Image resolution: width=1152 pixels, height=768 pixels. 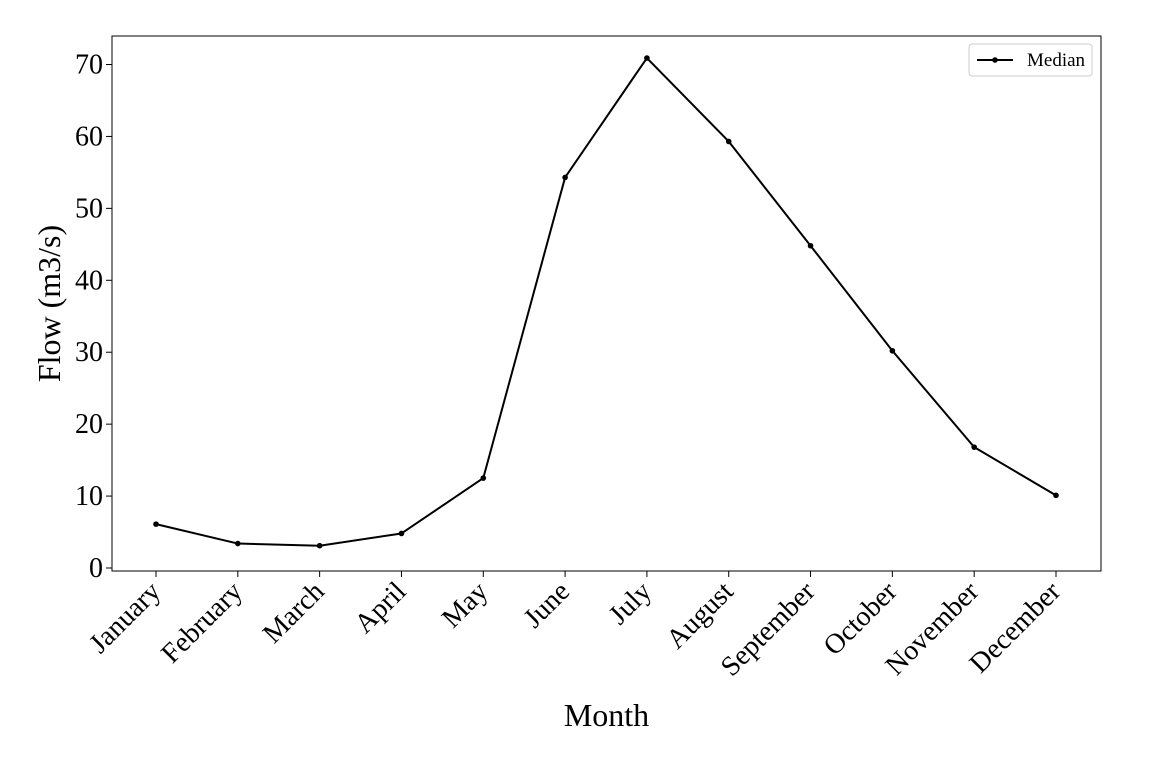 I want to click on legend: Median, so click(x=1030, y=60).